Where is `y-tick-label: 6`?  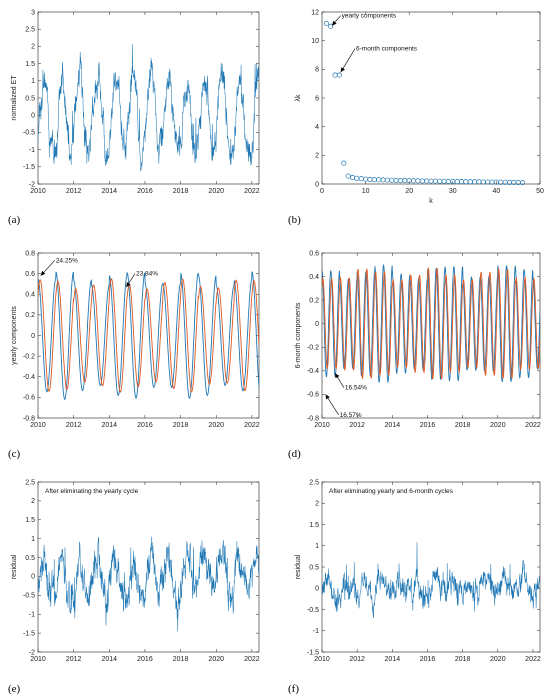
y-tick-label: 6 is located at coordinates (317, 98).